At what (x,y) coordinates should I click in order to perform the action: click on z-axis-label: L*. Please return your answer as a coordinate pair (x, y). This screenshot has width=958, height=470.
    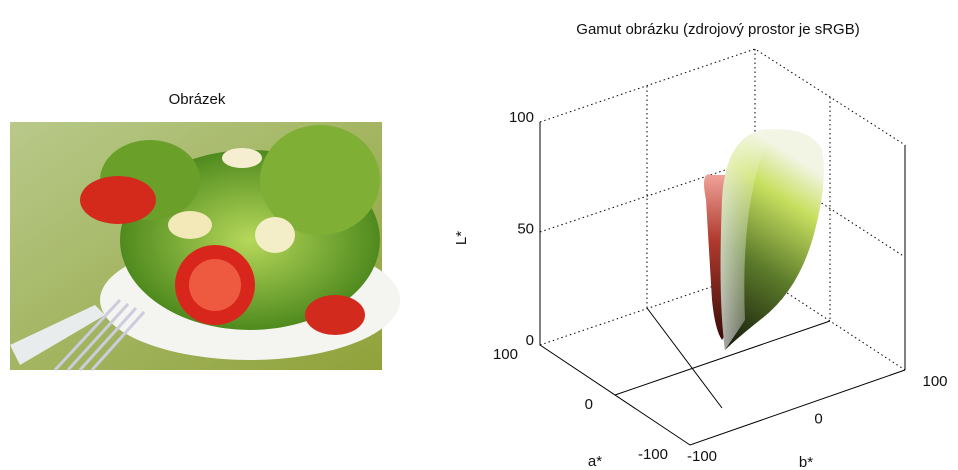
    Looking at the image, I should click on (461, 238).